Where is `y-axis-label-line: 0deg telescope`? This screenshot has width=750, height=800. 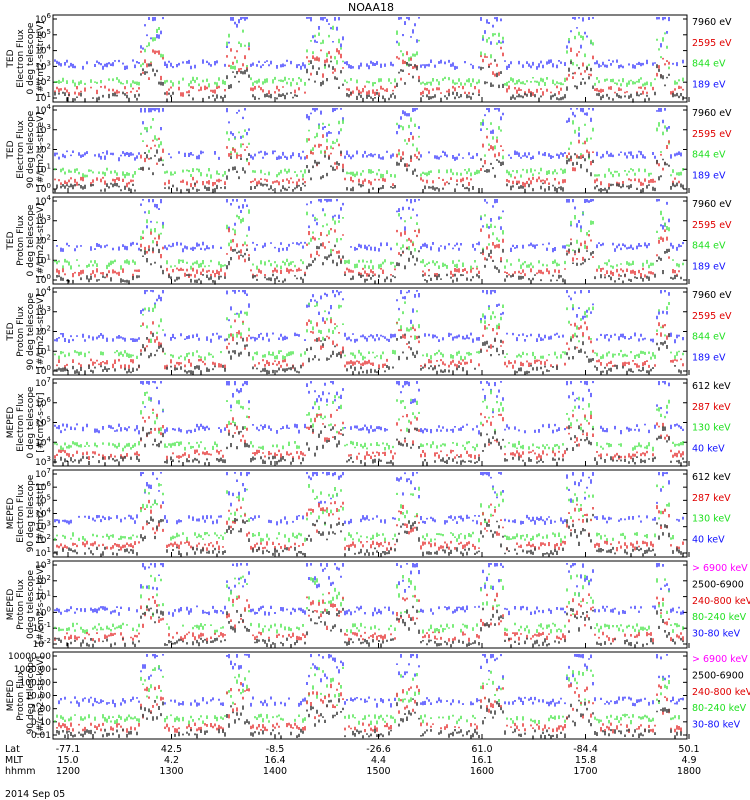
y-axis-label-line: 0deg telescope is located at coordinates (31, 605).